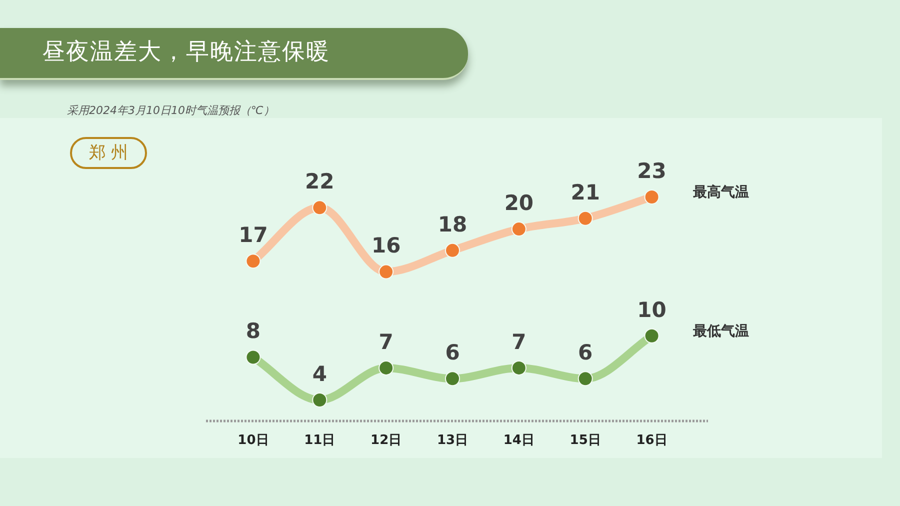 The image size is (900, 506). What do you see at coordinates (585, 440) in the screenshot?
I see `x-tick-label: 15日` at bounding box center [585, 440].